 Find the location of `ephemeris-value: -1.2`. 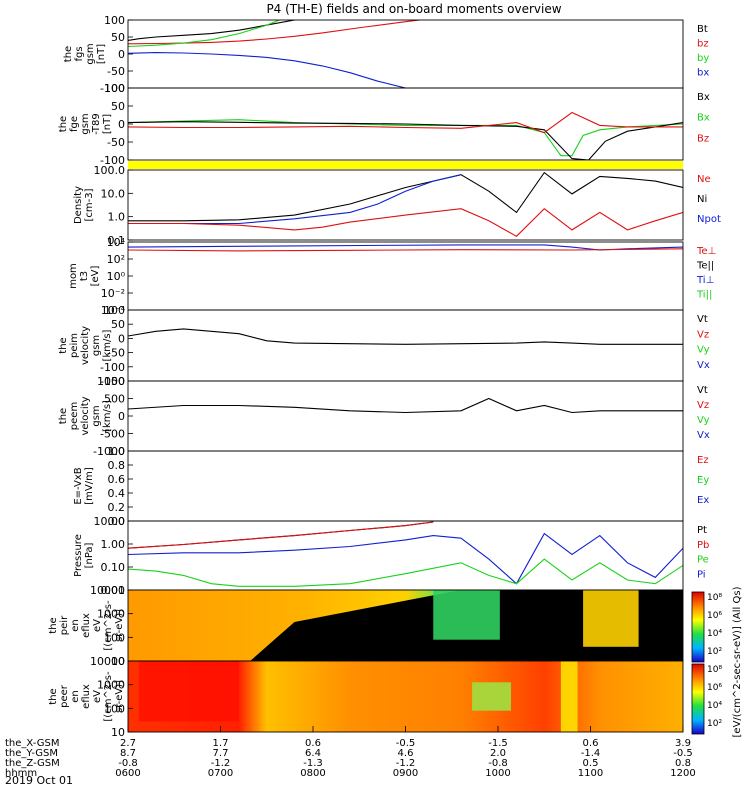

ephemeris-value: -1.2 is located at coordinates (221, 763).